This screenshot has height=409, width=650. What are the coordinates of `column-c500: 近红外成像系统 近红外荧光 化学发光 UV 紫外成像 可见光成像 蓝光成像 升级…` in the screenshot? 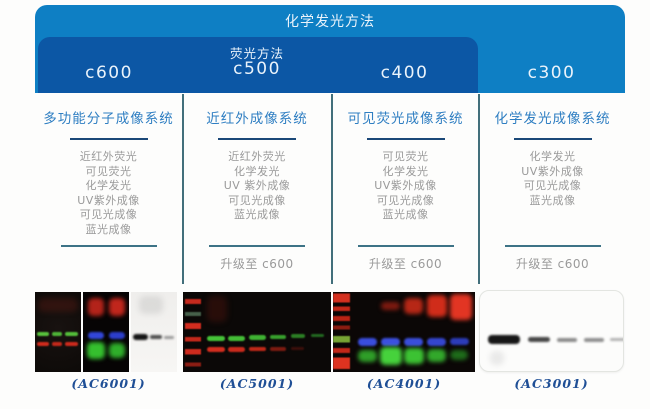 It's located at (257, 193).